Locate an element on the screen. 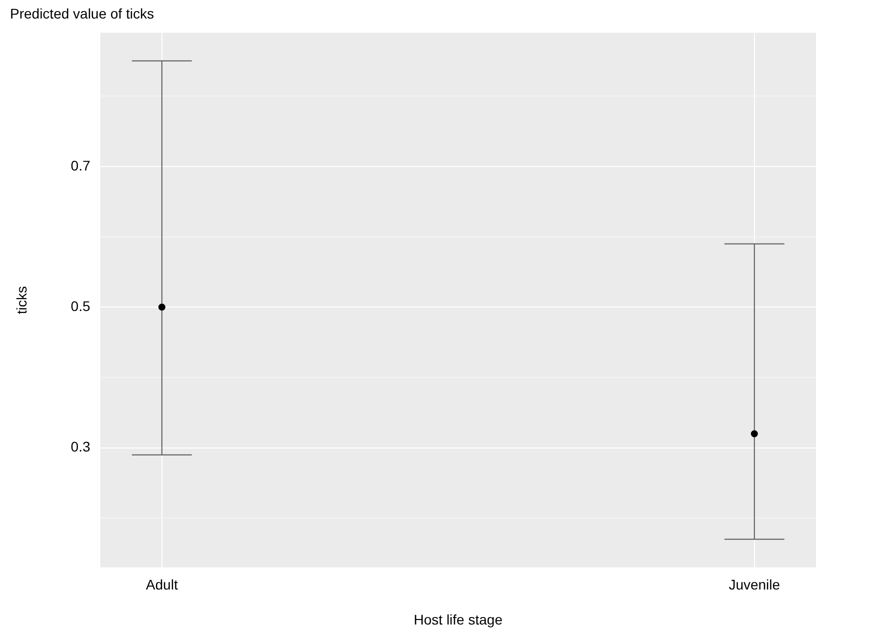 The width and height of the screenshot is (886, 638). y-axis-title: ticks is located at coordinates (21, 300).